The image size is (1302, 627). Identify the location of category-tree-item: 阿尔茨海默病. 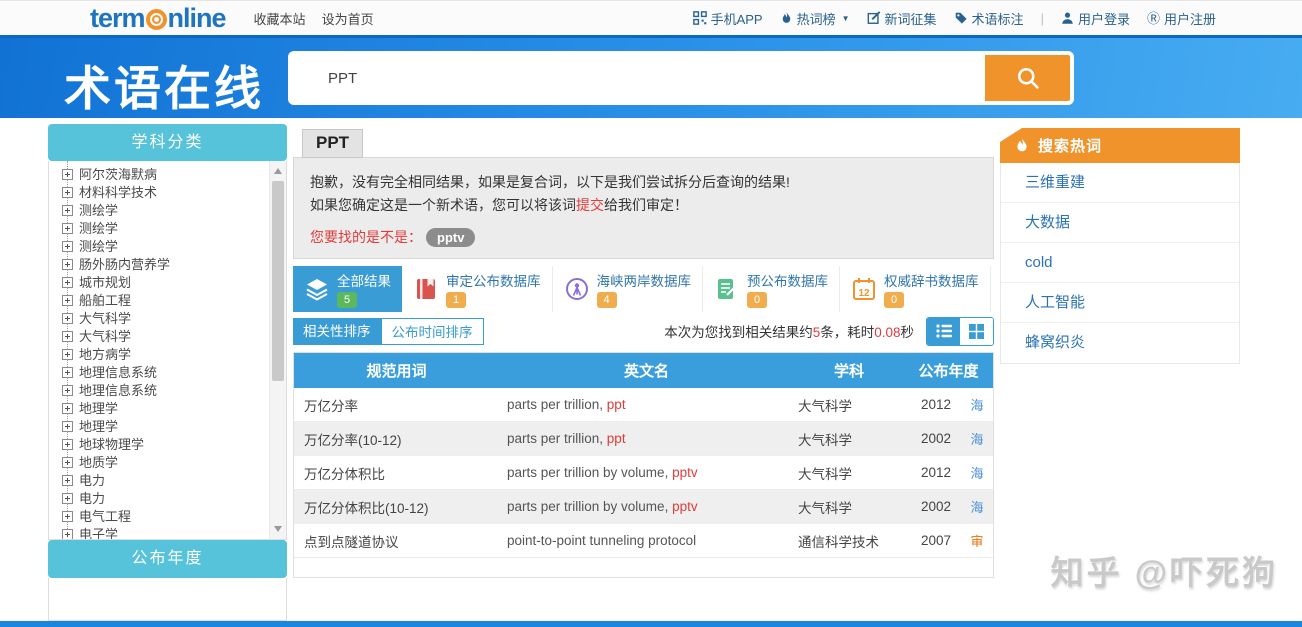
(174, 172).